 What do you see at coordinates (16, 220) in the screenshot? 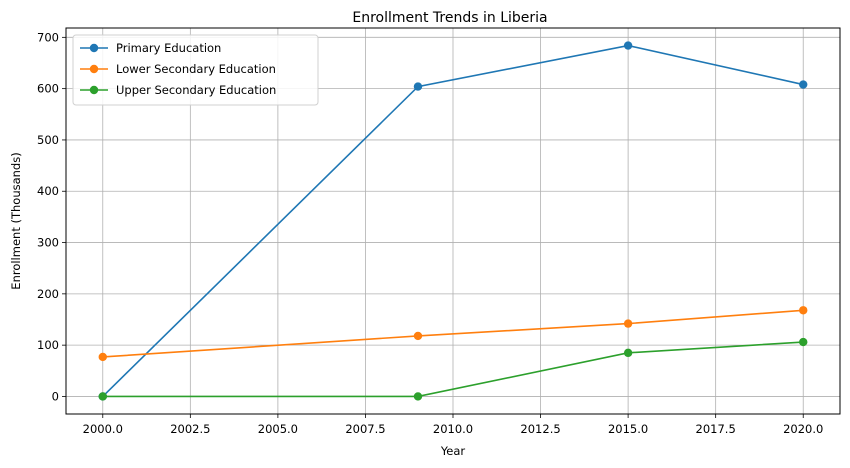
I see `y-axis-label: Enrollment (Thousands)` at bounding box center [16, 220].